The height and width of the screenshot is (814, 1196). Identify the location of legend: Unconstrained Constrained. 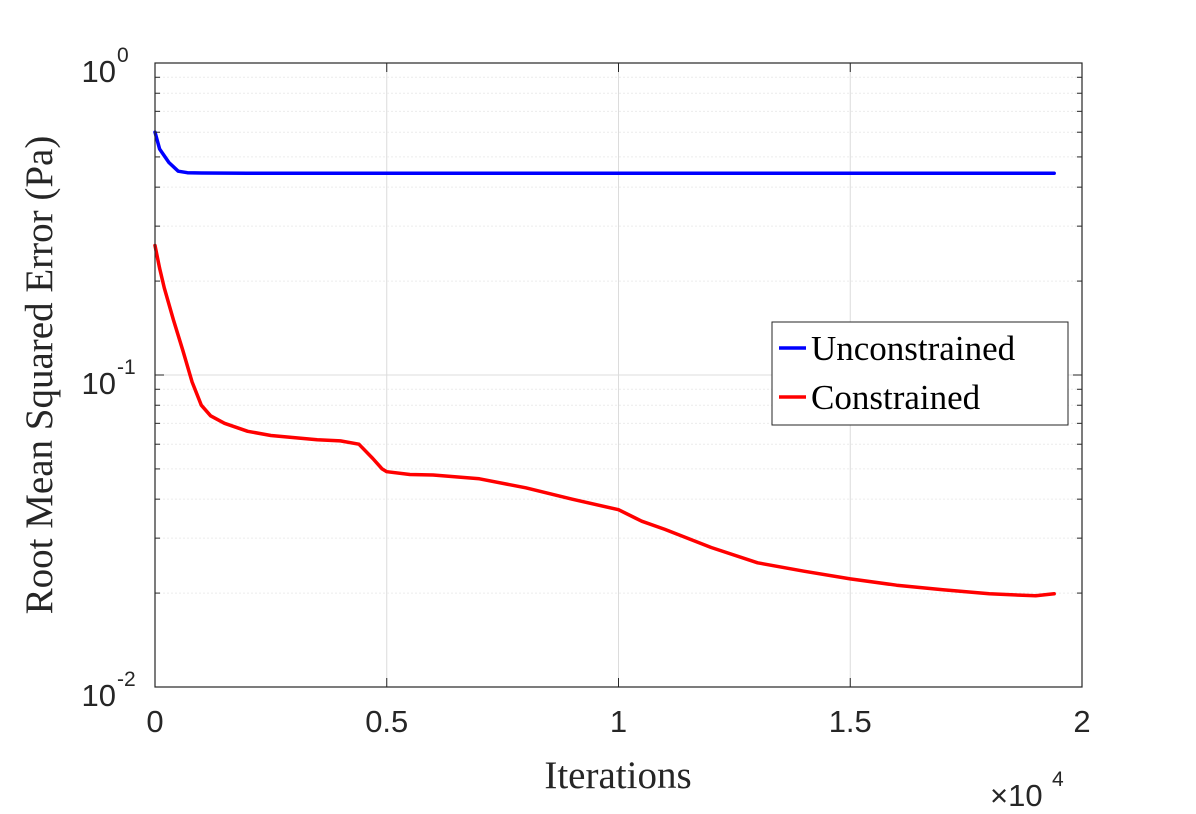
(920, 373).